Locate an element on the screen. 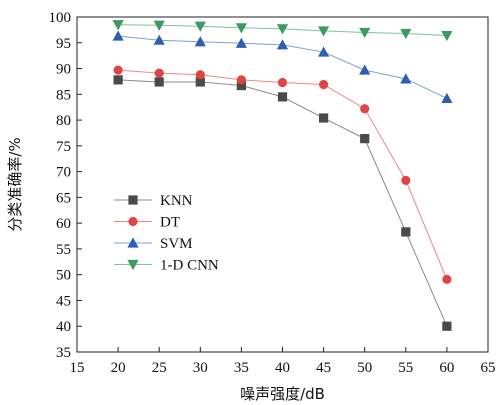 Image resolution: width=502 pixels, height=405 pixels. x-tick-label: 50 is located at coordinates (364, 368).